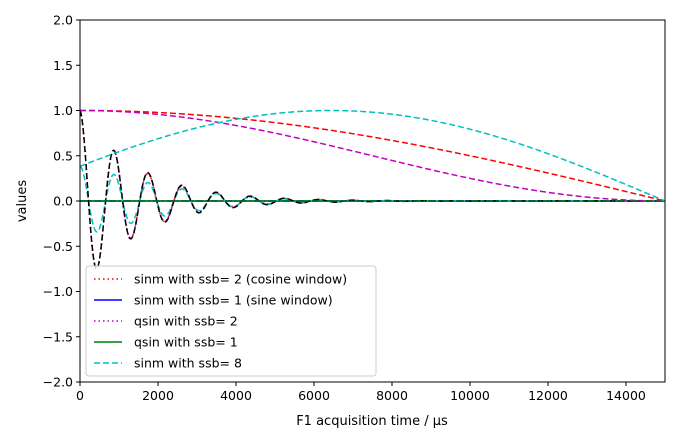 This screenshot has width=680, height=445. I want to click on y-axis: −2.0 −1.5 −1.0 −0.5 0.0 0.5 1.0 1.5 2.0, so click(61, 201).